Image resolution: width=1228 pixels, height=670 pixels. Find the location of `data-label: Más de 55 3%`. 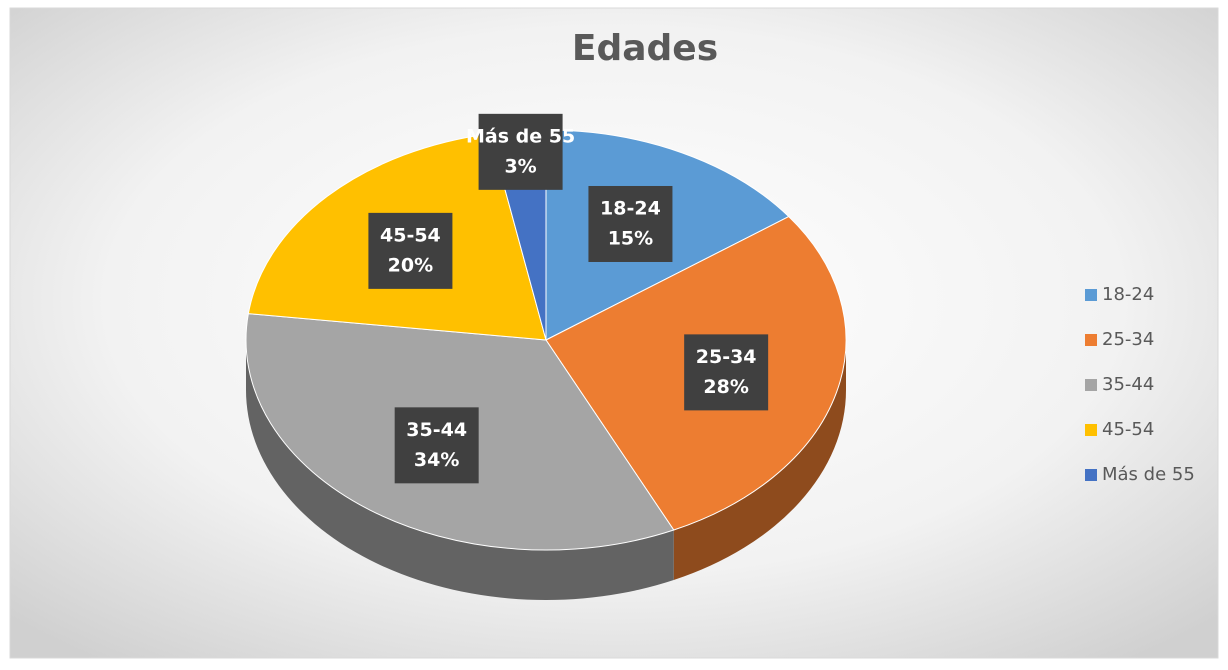

data-label: Más de 55 3% is located at coordinates (520, 151).